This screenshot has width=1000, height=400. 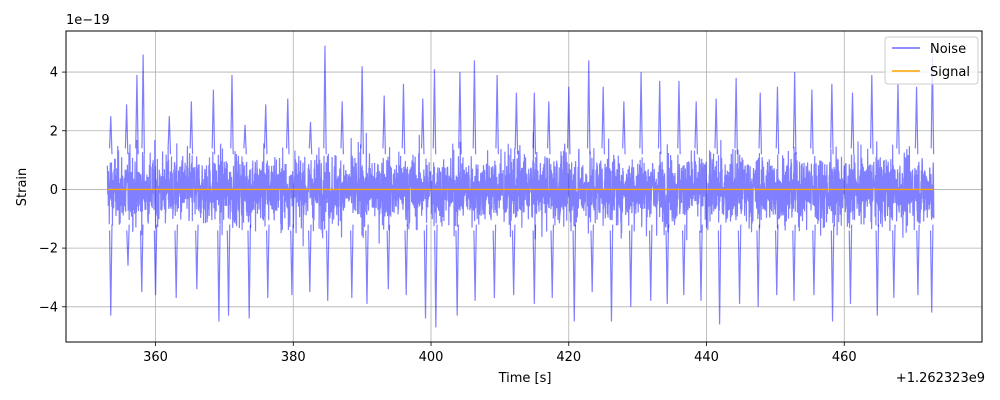 I want to click on x-axis-ticks: 360 380 400 420 440 460, so click(x=500, y=353).